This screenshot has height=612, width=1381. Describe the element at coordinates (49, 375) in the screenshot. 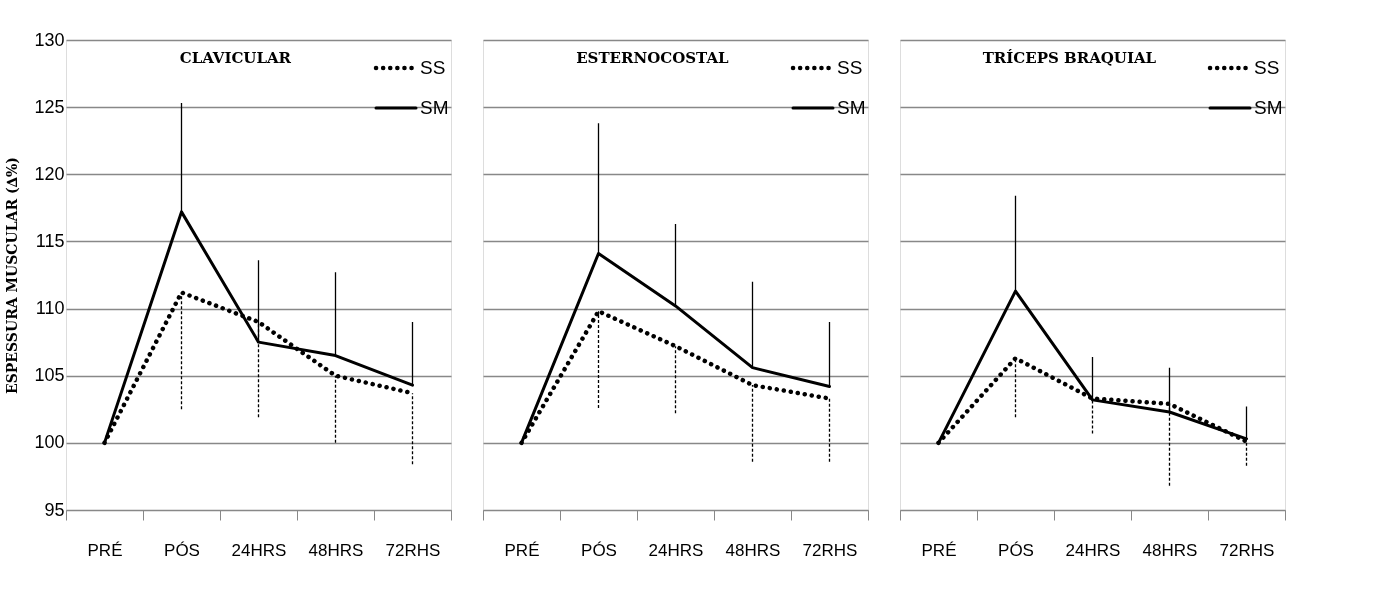

I see `y-tick-label: 105` at that location.